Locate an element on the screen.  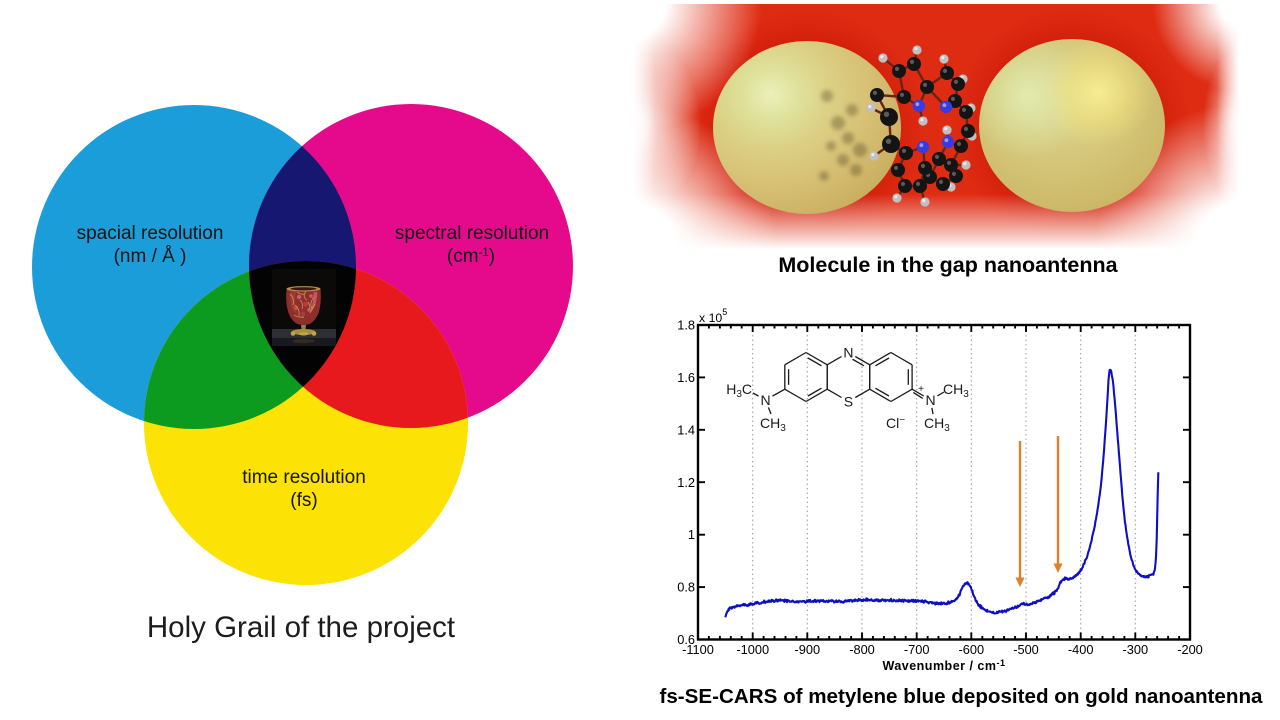
svg-text: -400 is located at coordinates (1081, 649).